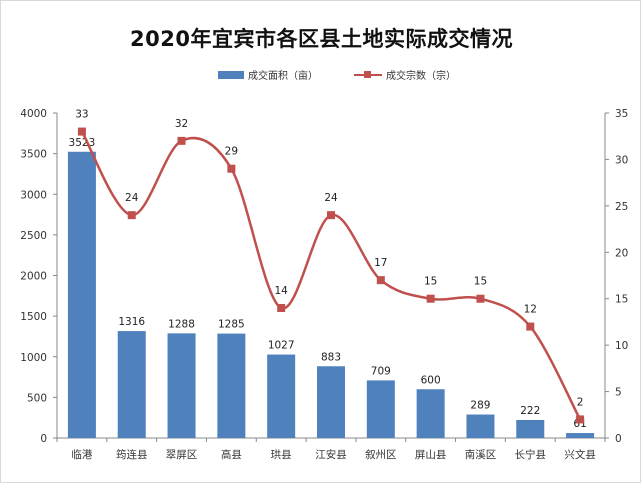 Image resolution: width=641 pixels, height=483 pixels. What do you see at coordinates (580, 454) in the screenshot?
I see `x-tick-label: 兴文县` at bounding box center [580, 454].